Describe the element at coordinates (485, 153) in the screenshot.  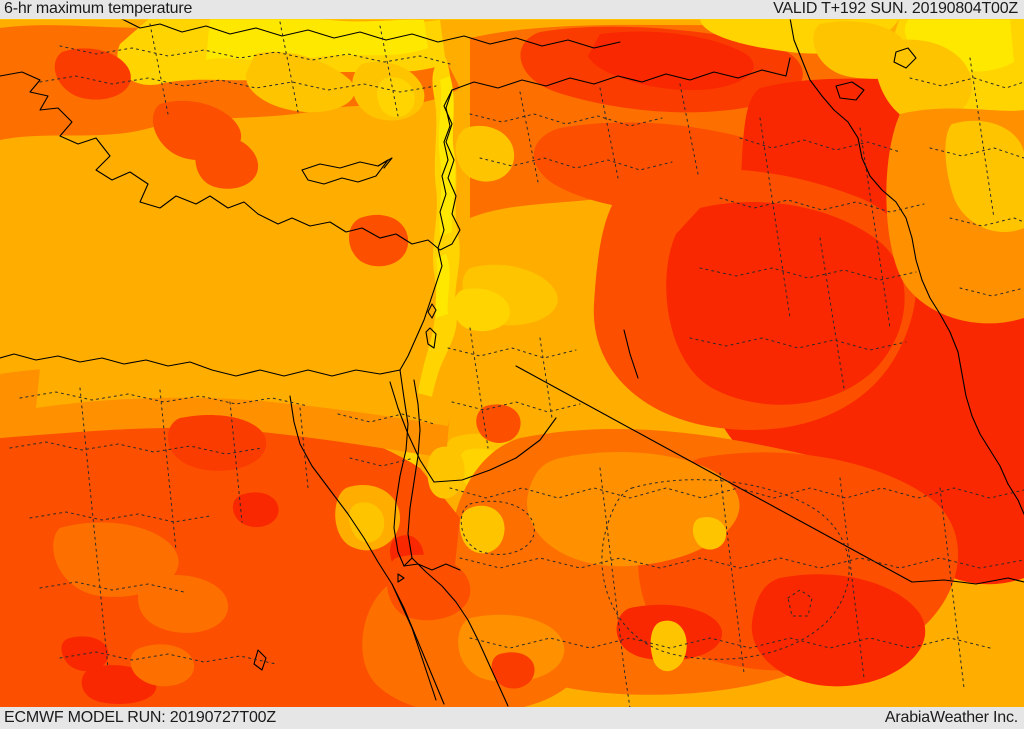
I see `contour-yellow-homs` at that location.